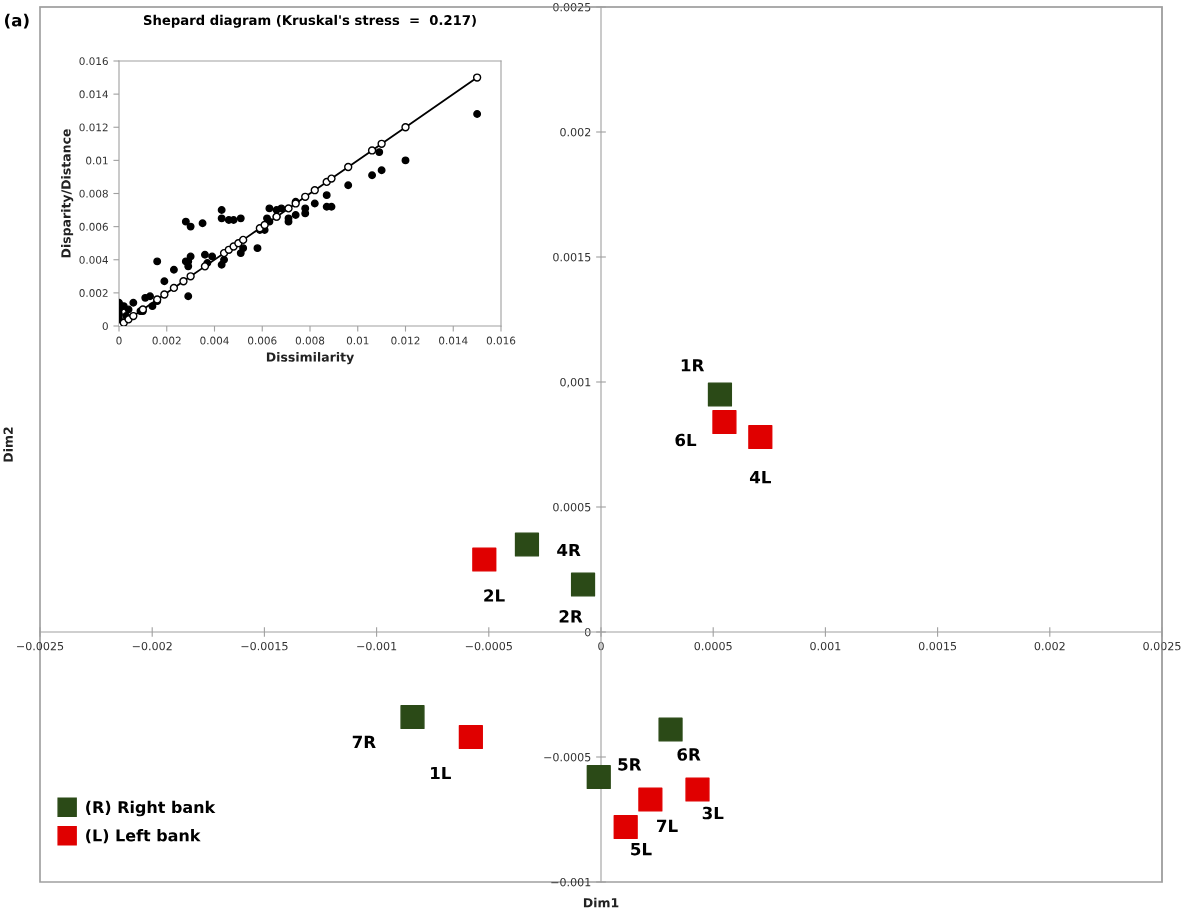  What do you see at coordinates (571, 882) in the screenshot?
I see `y-tick-label: −0.001` at bounding box center [571, 882].